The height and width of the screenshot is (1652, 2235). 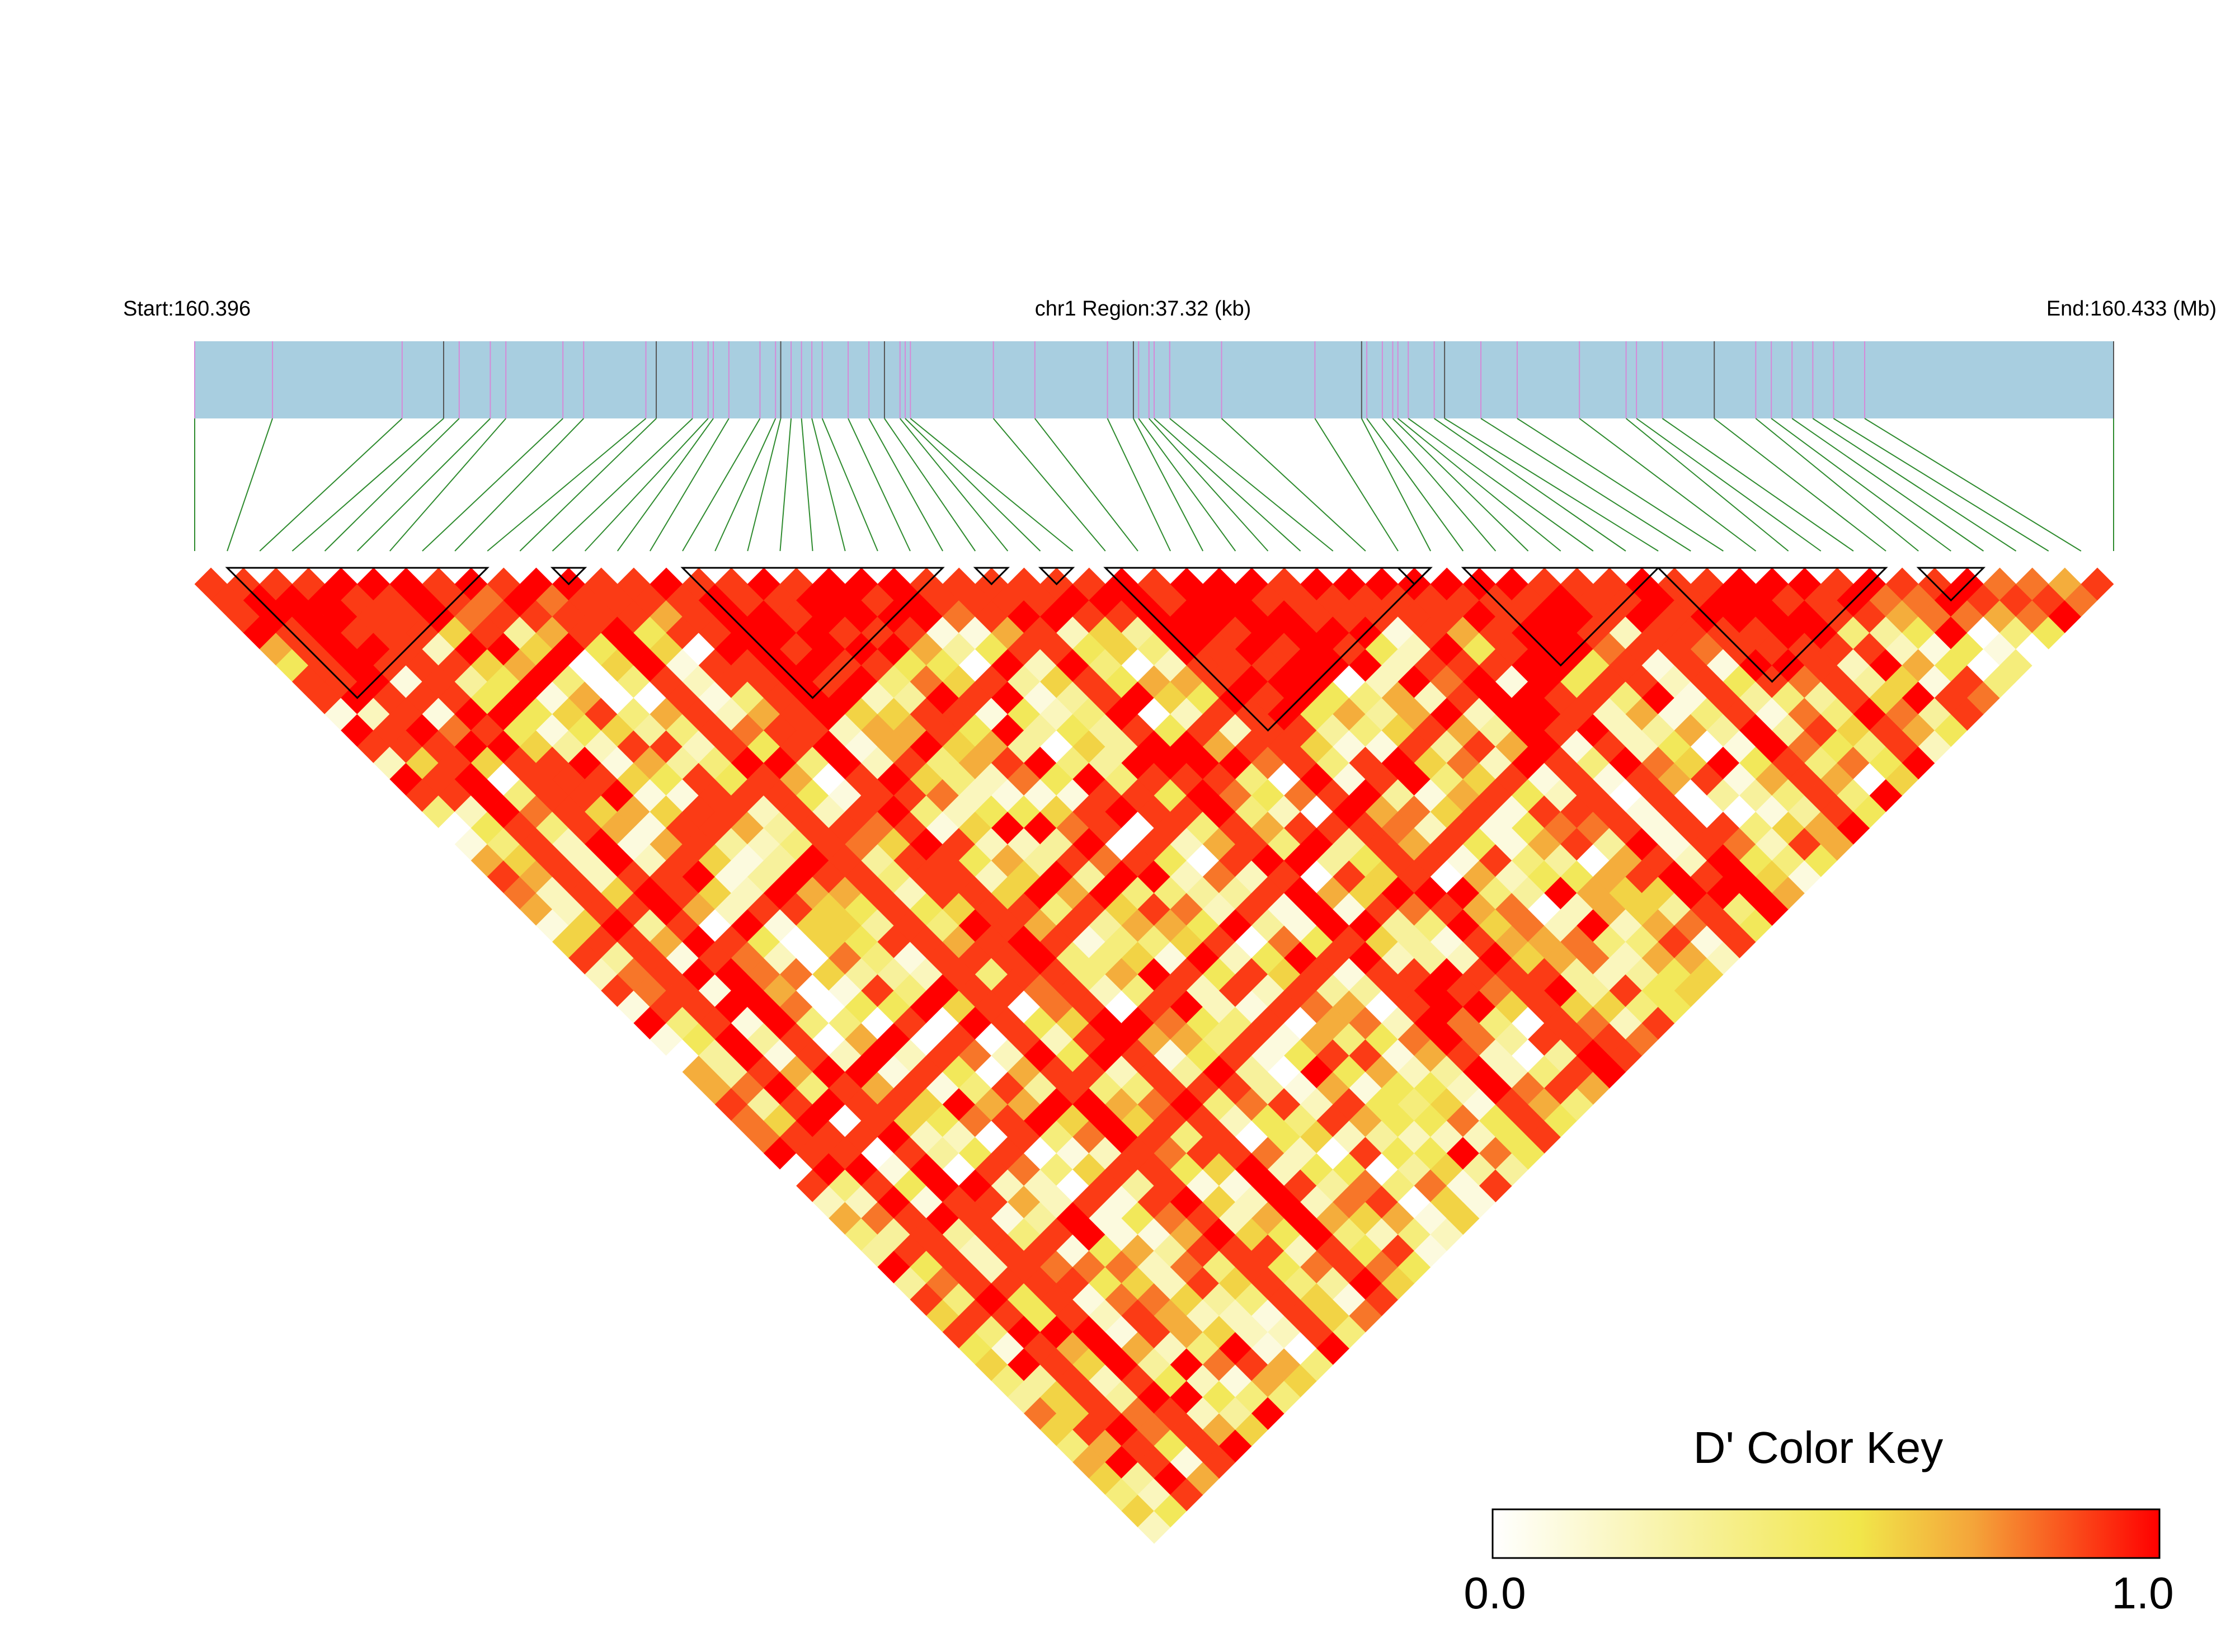 What do you see at coordinates (2142, 1593) in the screenshot?
I see `color-key-max-label: 1.0` at bounding box center [2142, 1593].